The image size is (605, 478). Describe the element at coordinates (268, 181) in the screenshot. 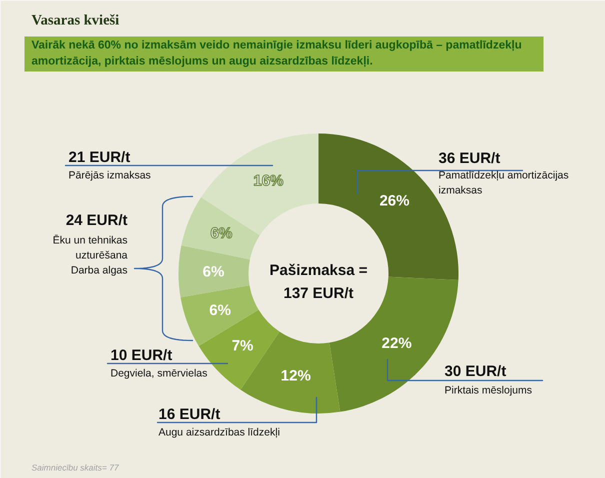

I see `data-label: 16%` at that location.